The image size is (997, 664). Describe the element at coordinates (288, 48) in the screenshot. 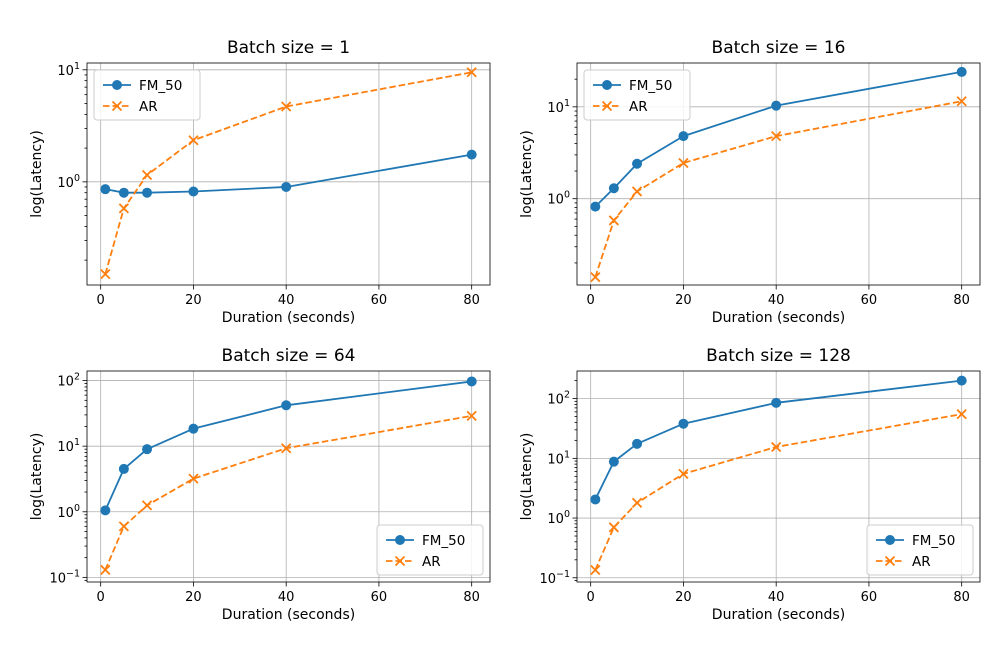

I see `subplot-title: Batch size = 1` at that location.